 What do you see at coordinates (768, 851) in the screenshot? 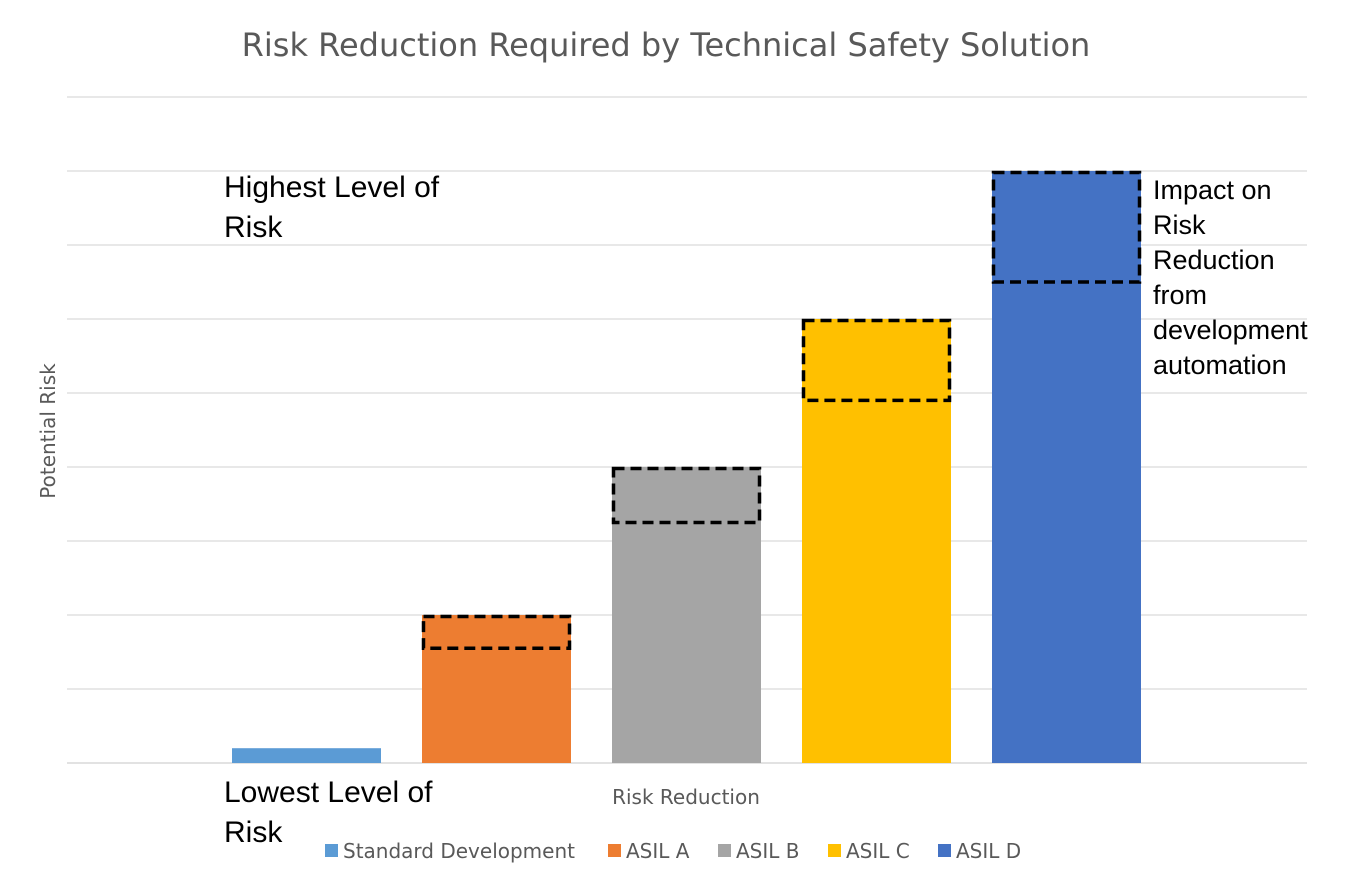
I see `legend-label: ASIL B` at bounding box center [768, 851].